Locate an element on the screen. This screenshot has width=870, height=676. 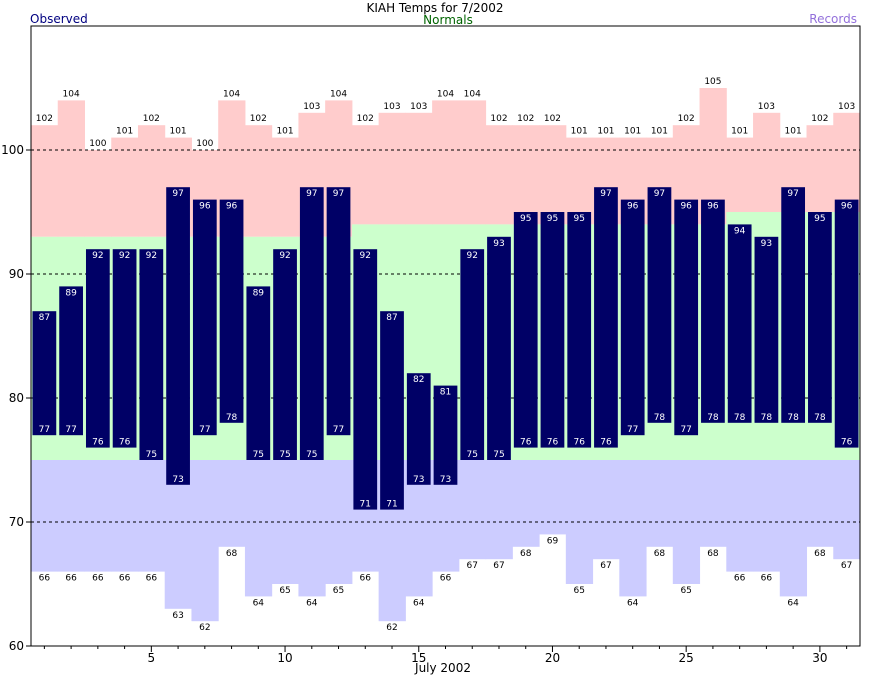
x-tick-label: 15 is located at coordinates (418, 658).